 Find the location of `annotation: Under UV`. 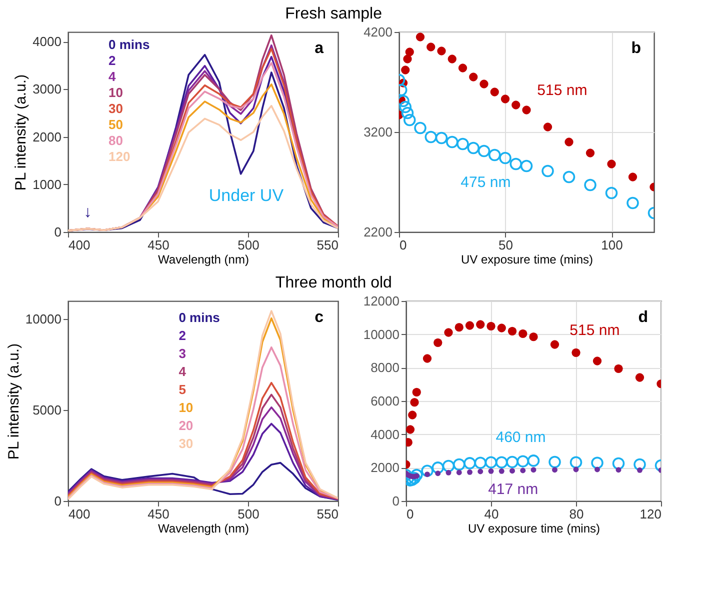

annotation: Under UV is located at coordinates (246, 195).